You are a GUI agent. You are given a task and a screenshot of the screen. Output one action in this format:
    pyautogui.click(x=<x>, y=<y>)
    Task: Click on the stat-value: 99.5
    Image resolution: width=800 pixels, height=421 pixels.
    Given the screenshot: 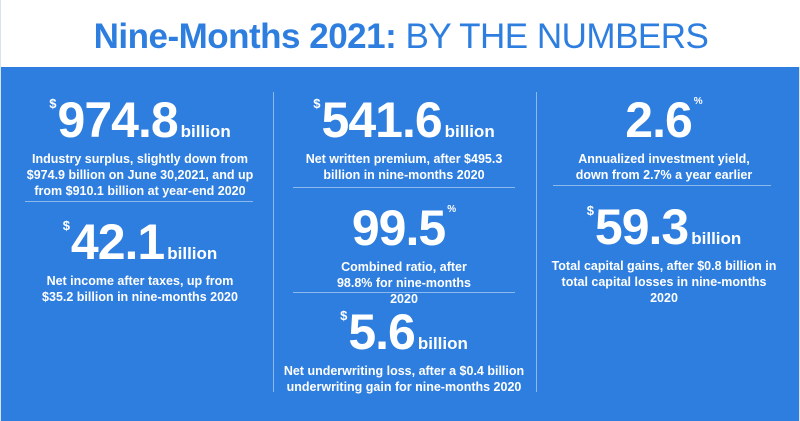 What is the action you would take?
    pyautogui.click(x=398, y=228)
    